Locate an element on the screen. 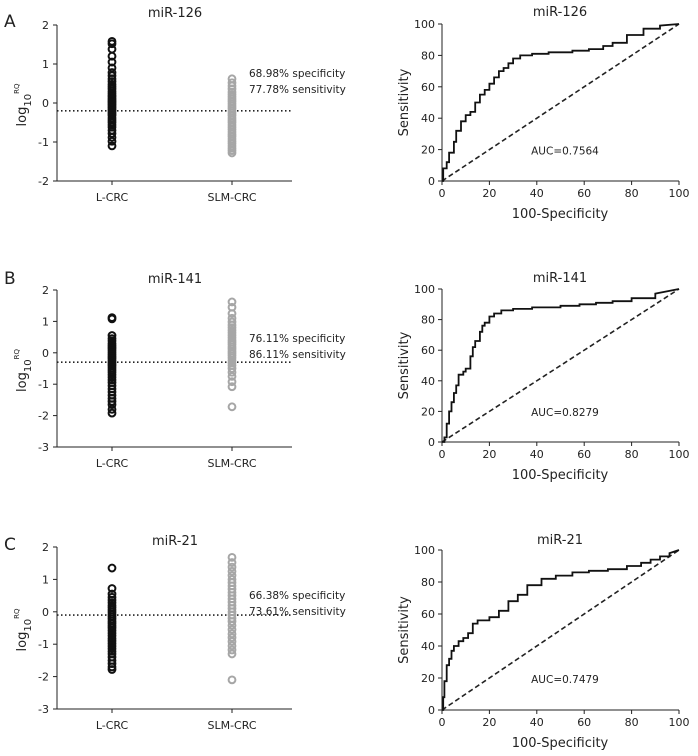 The height and width of the screenshot is (756, 698). panel-label: C is located at coordinates (10, 545).